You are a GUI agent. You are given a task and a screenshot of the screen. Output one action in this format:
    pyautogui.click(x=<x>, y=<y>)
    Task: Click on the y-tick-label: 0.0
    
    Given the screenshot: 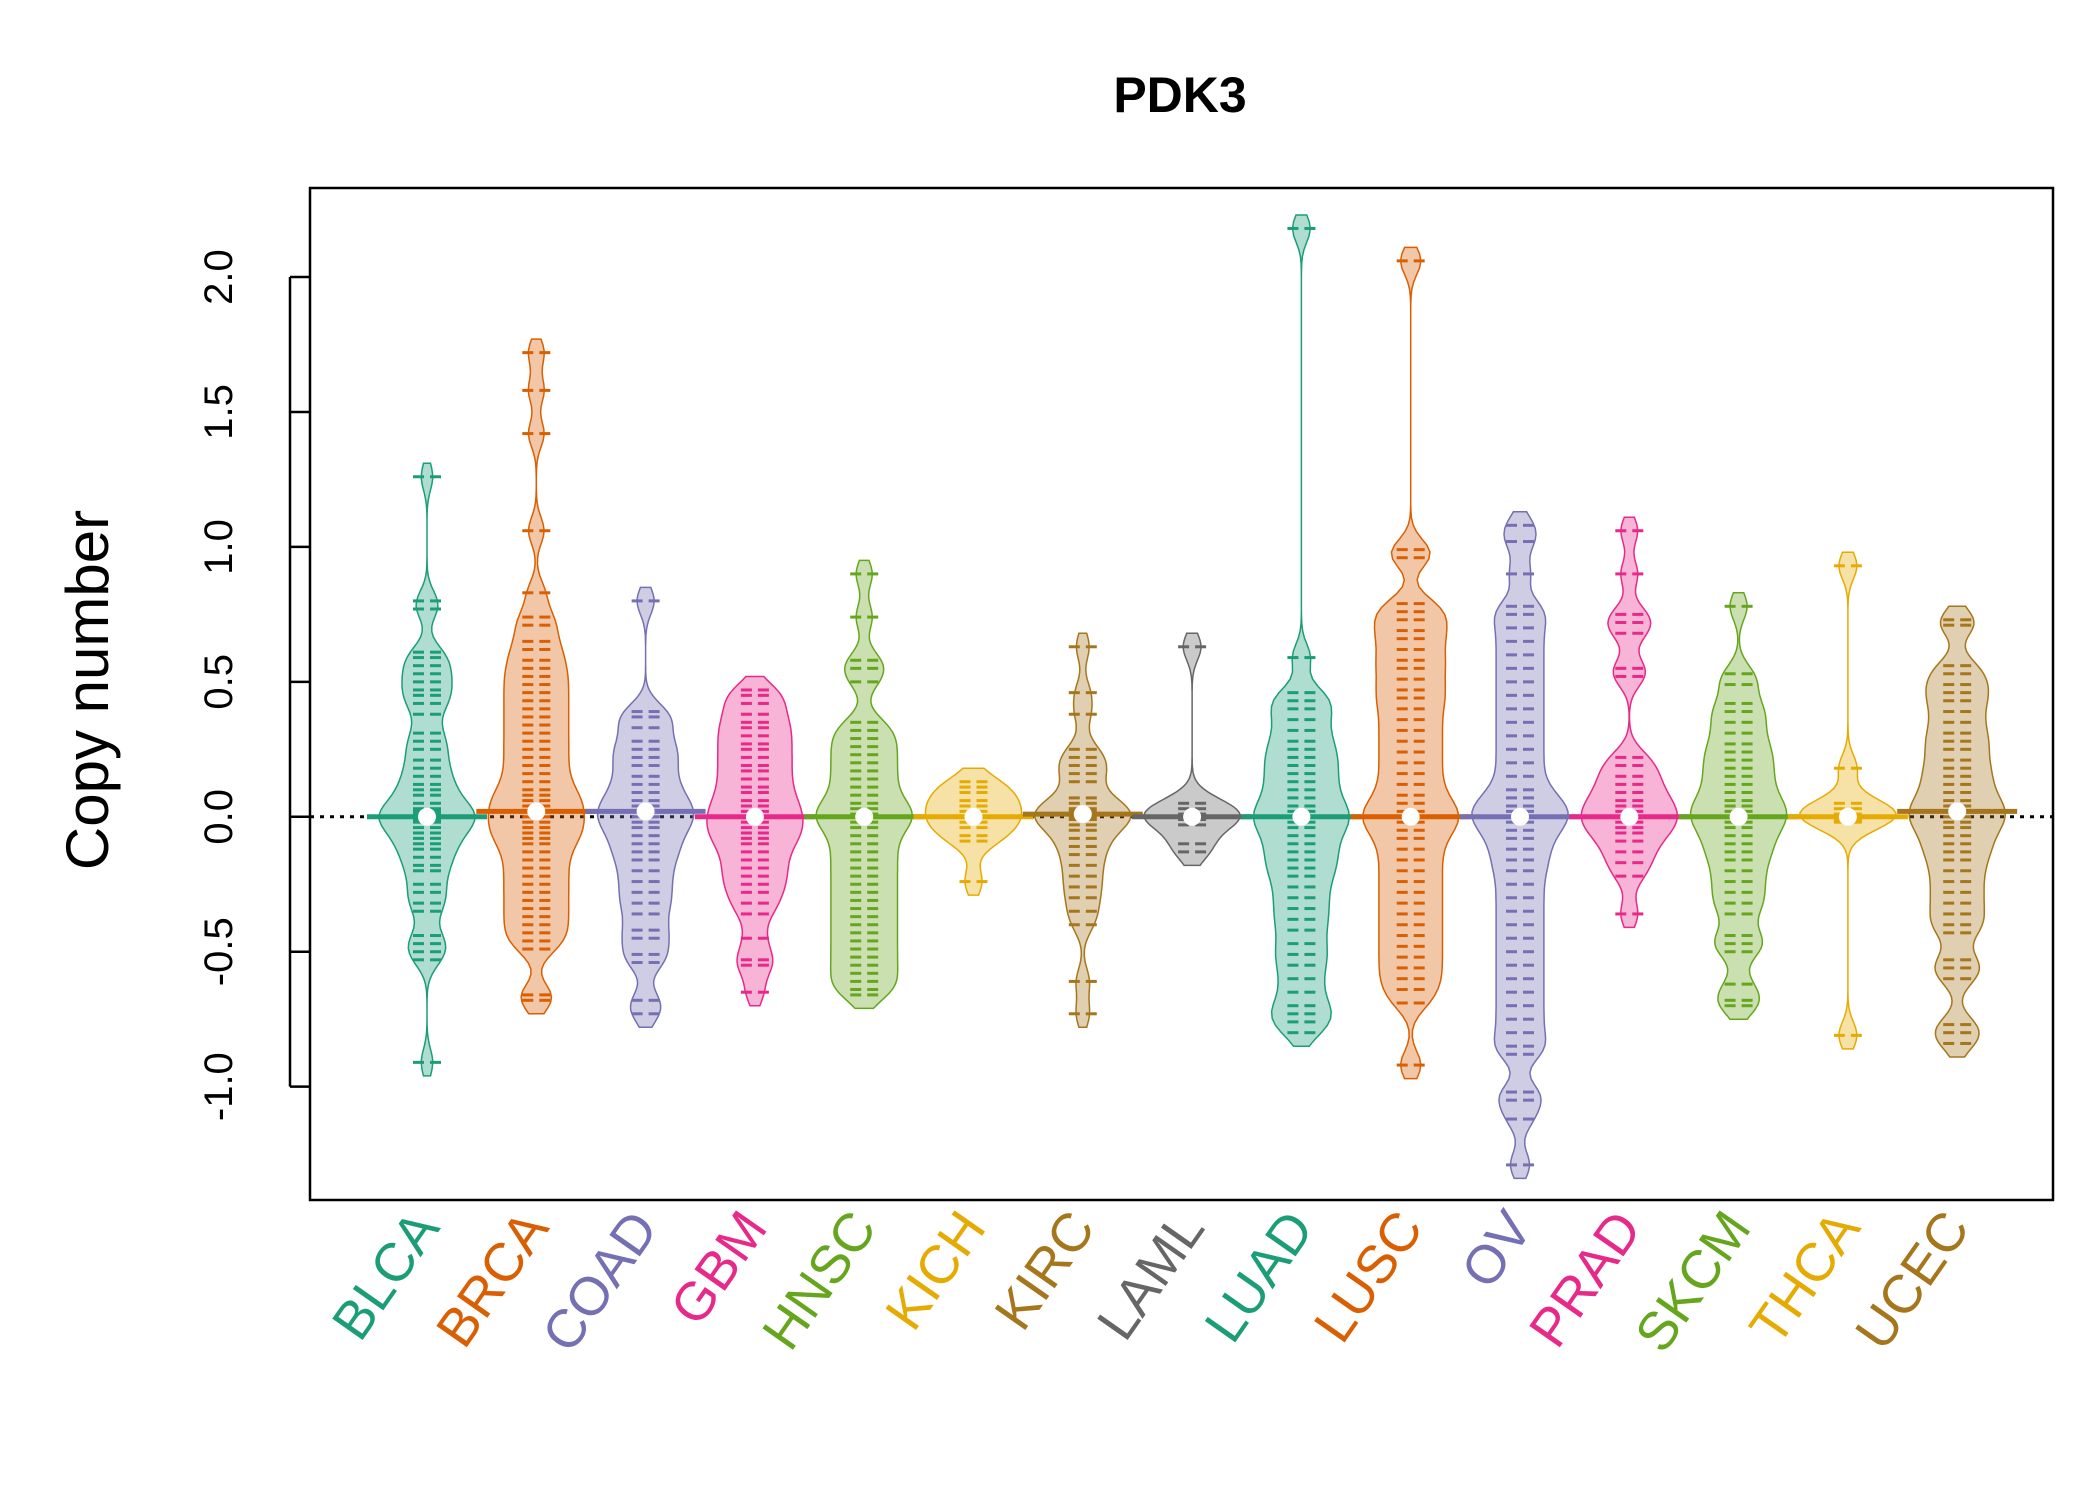 What is the action you would take?
    pyautogui.click(x=219, y=817)
    